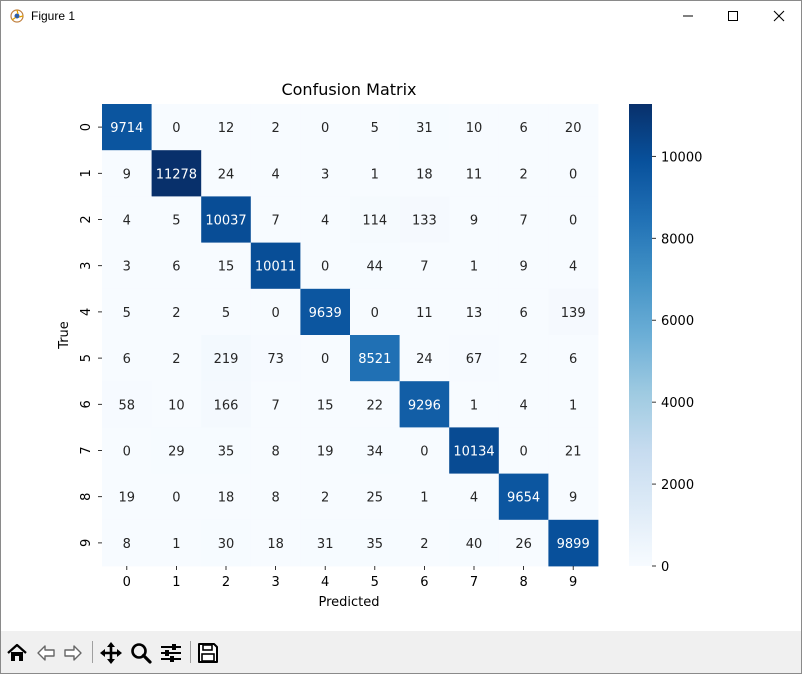 The width and height of the screenshot is (802, 674). Describe the element at coordinates (375, 582) in the screenshot. I see `x-tick-label: 5` at that location.